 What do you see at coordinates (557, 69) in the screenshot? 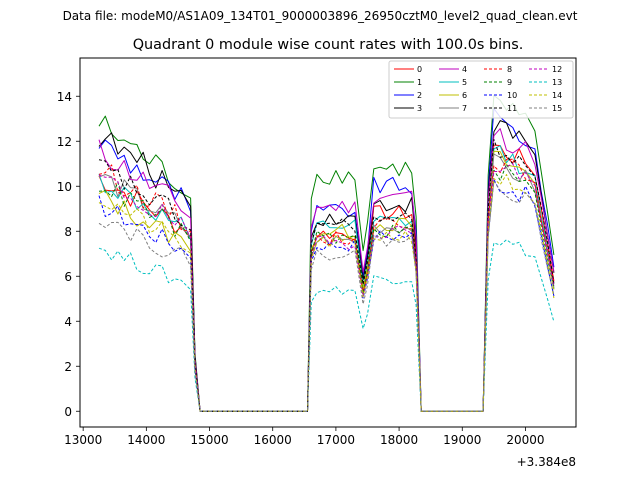
I see `legend-label-12: 12` at bounding box center [557, 69].